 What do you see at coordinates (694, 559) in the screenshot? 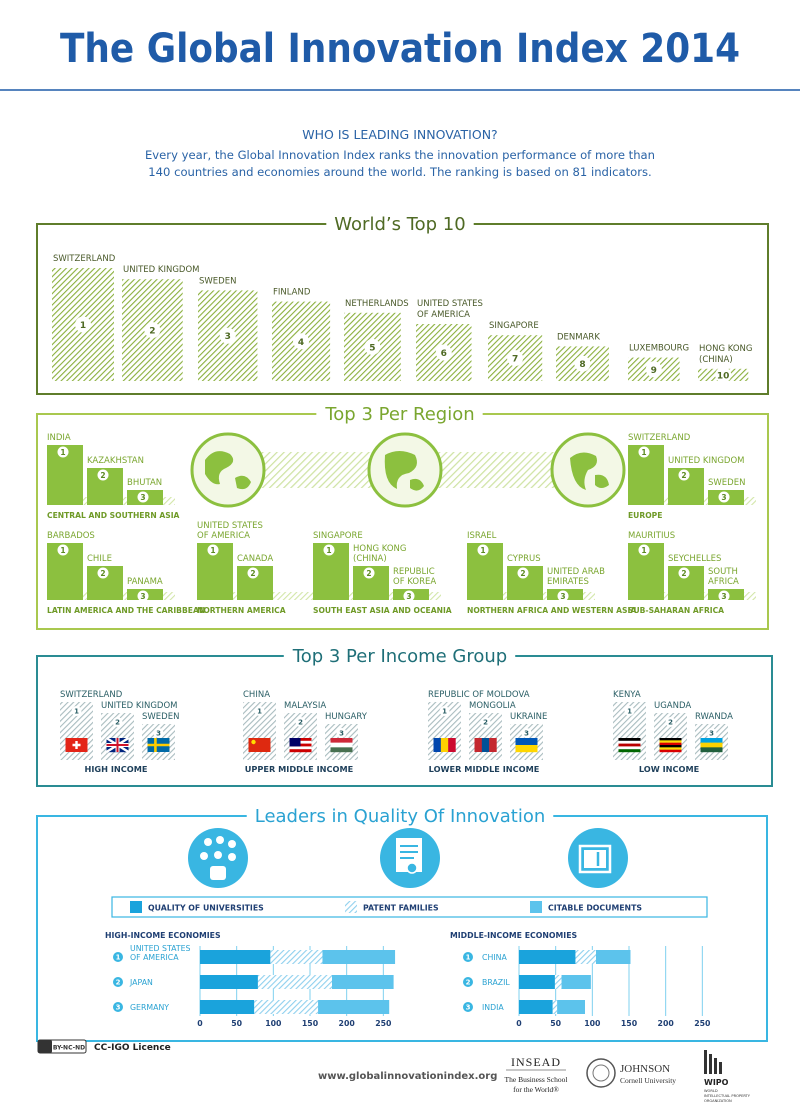
I see `country-name: SEYCHELLES` at bounding box center [694, 559].